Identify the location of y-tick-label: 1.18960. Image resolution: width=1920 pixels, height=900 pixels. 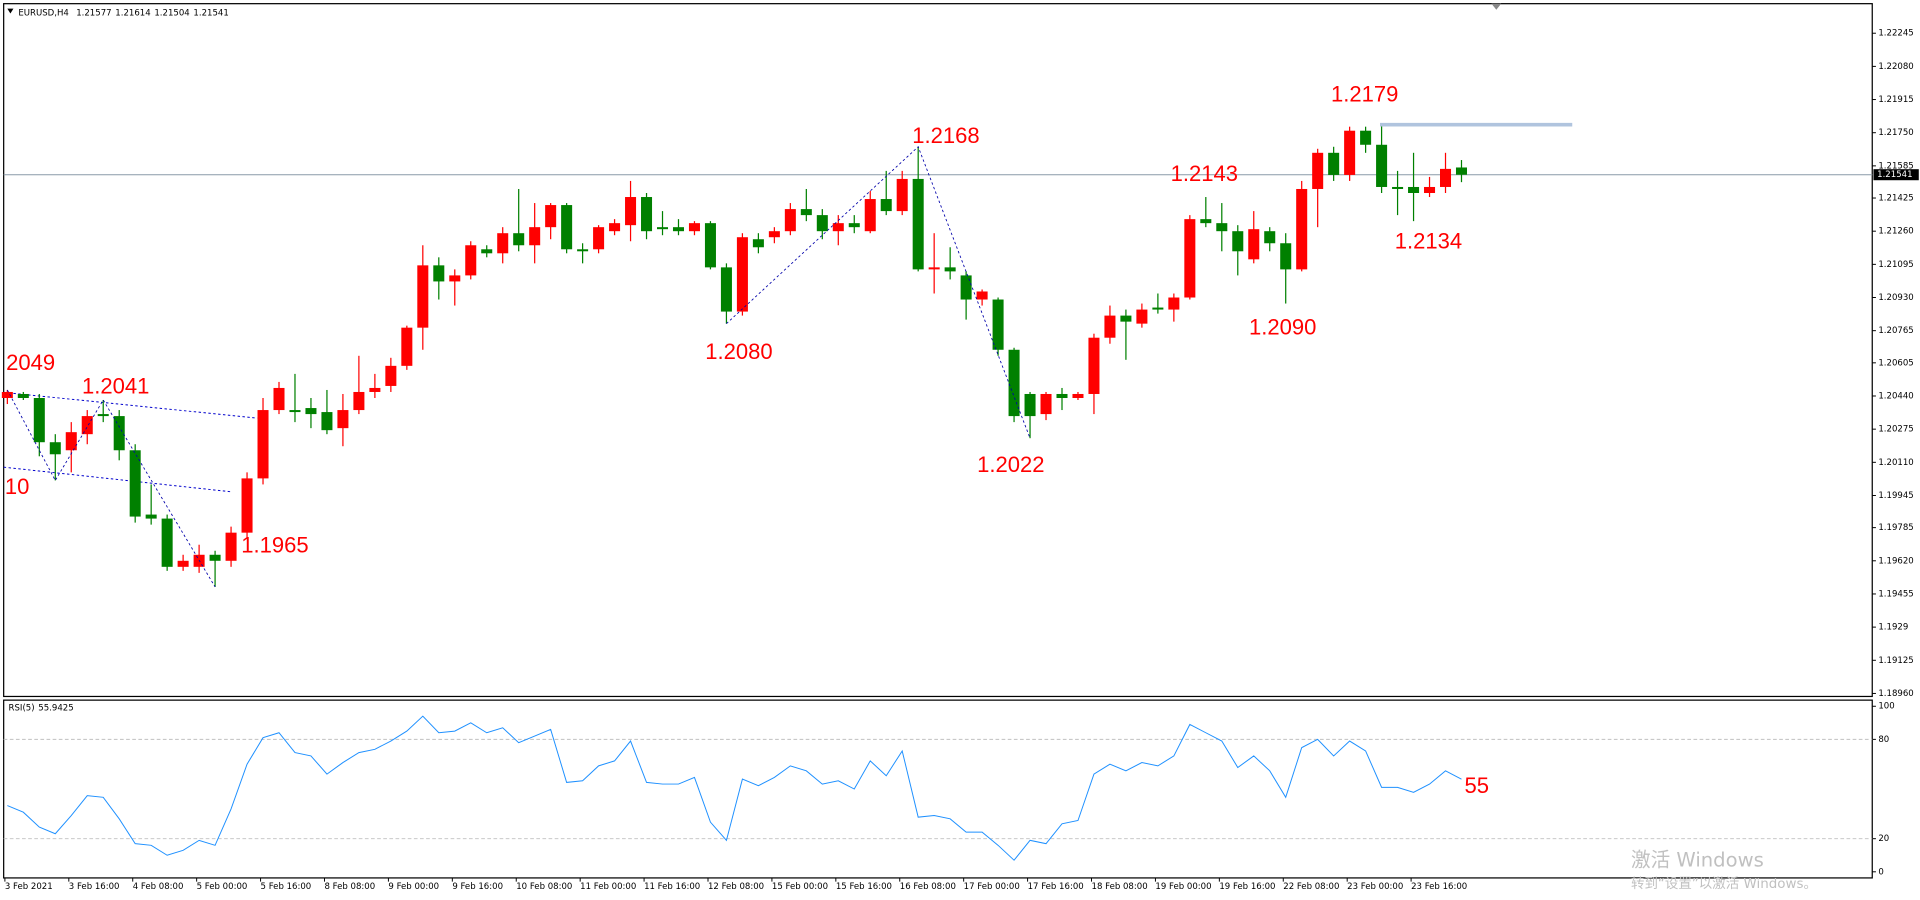
(1895, 694).